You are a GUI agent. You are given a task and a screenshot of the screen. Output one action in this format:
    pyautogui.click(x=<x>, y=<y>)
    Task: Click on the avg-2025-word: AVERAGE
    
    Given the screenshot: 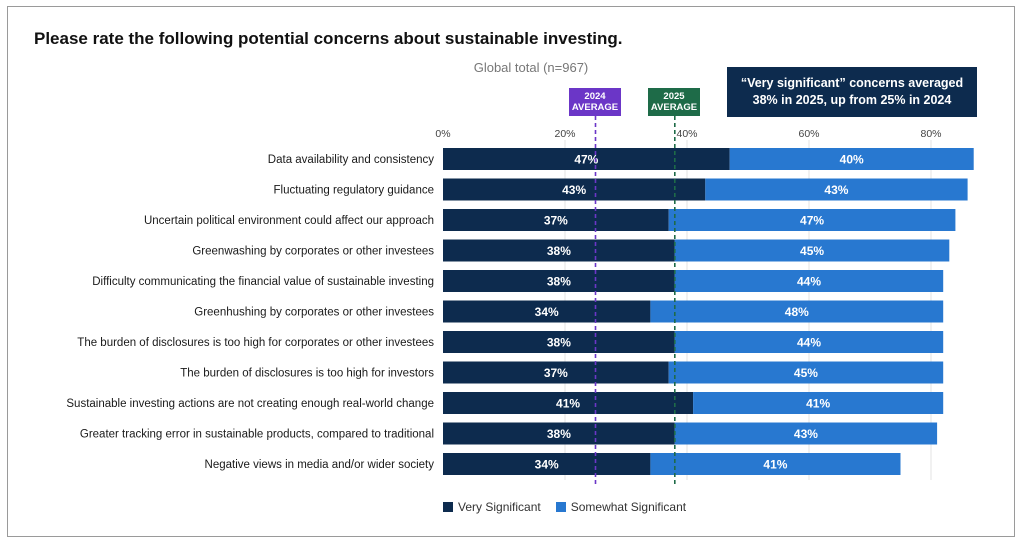 What is the action you would take?
    pyautogui.click(x=674, y=107)
    